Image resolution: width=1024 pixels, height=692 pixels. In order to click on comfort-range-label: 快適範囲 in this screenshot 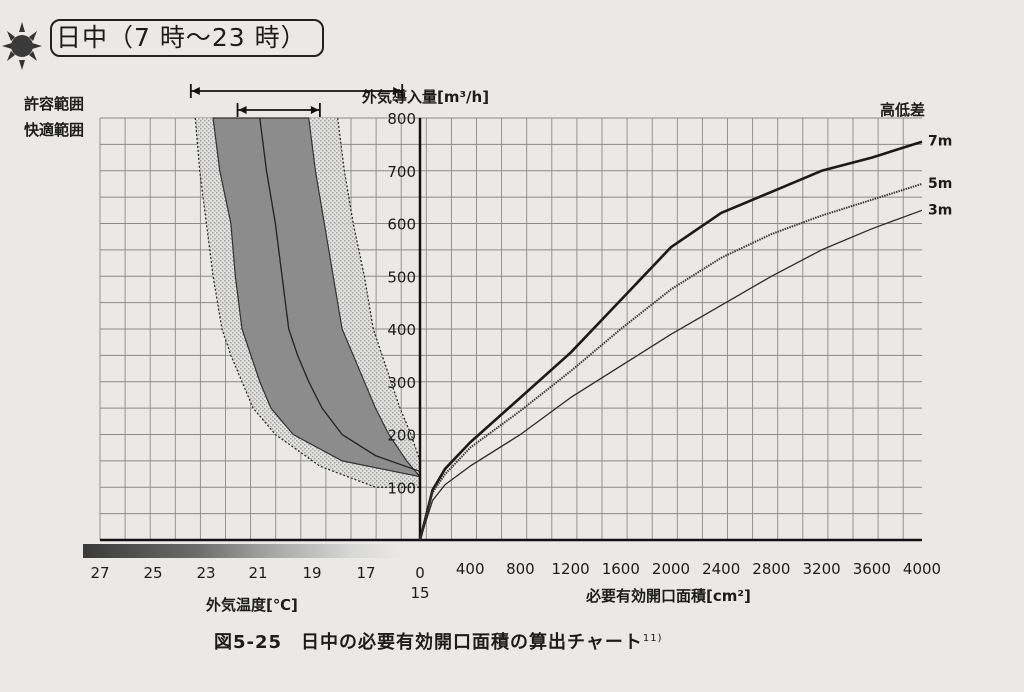, I will do `click(54, 130)`.